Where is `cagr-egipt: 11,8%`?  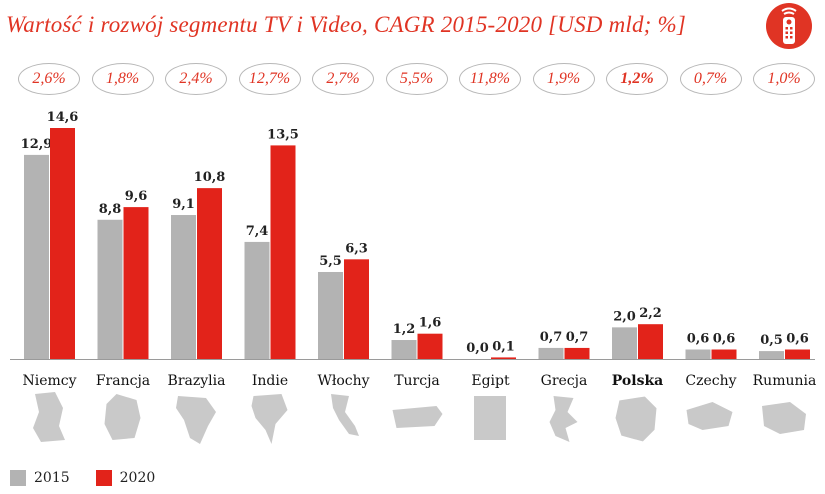
cagr-egipt: 11,8% is located at coordinates (490, 79).